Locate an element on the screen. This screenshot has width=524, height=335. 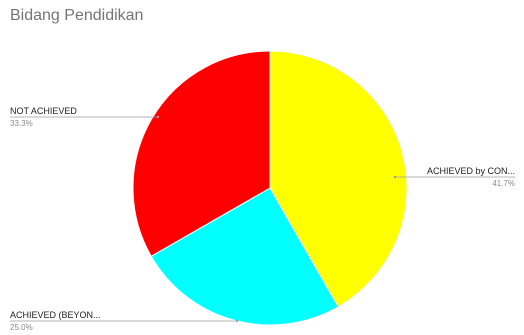
pie-slice-achieved-beyon is located at coordinates (244, 256).